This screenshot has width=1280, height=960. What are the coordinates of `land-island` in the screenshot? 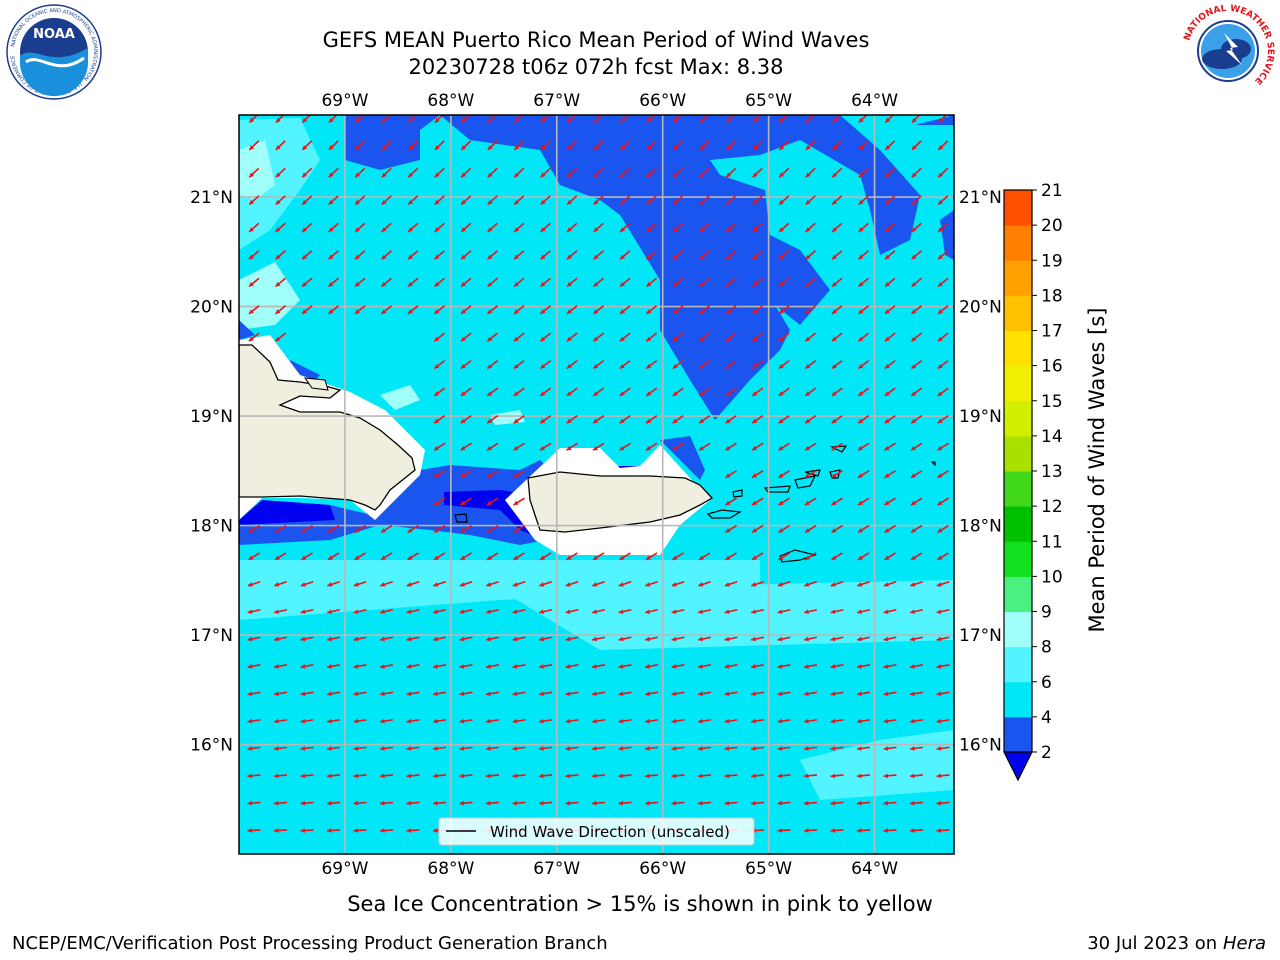 It's located at (737, 493).